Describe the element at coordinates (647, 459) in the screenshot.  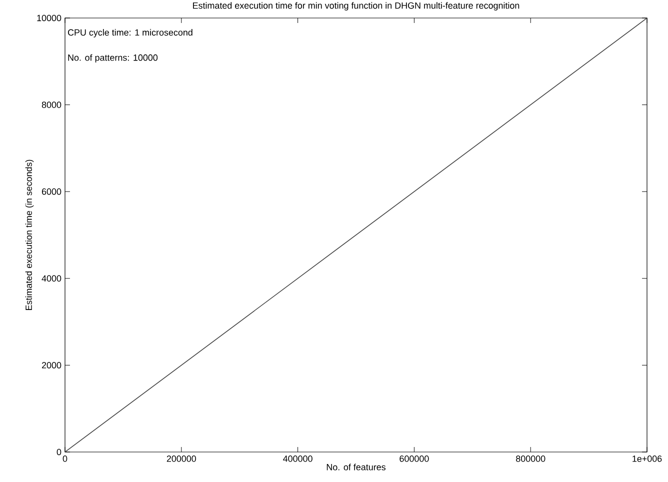
I see `x-tick-label: 1e+006` at that location.